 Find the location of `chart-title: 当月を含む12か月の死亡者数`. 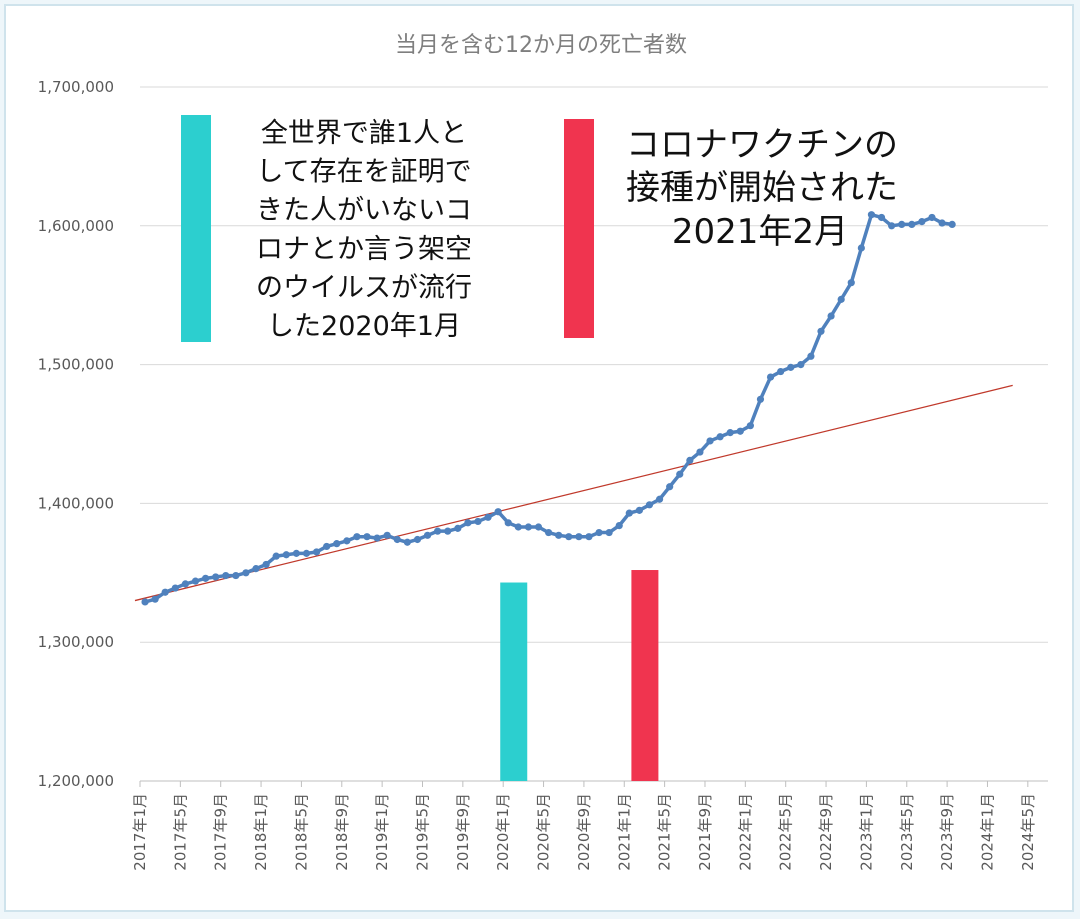

chart-title: 当月を含む12か月の死亡者数 is located at coordinates (541, 45).